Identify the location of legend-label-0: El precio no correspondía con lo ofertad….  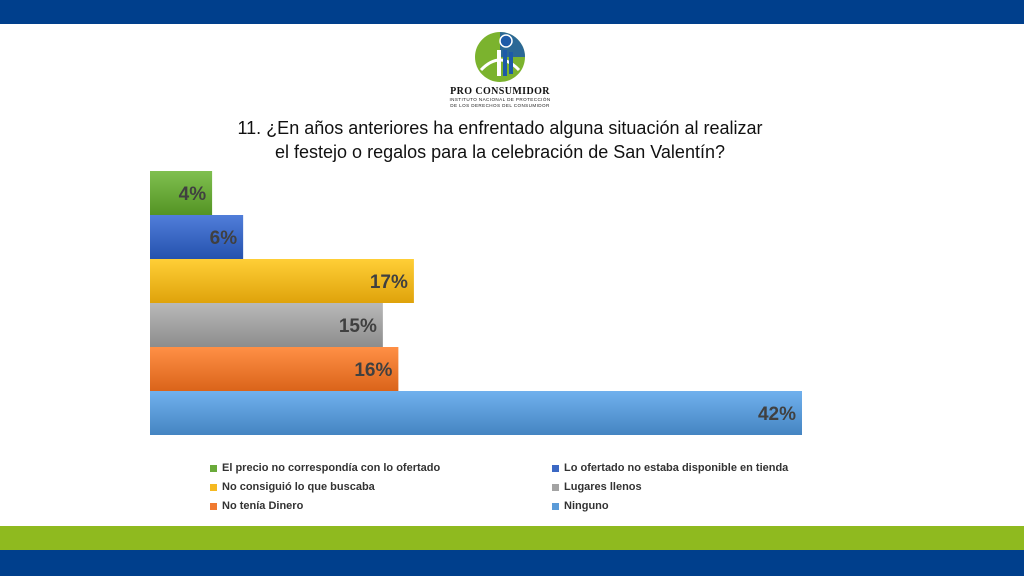
(331, 468).